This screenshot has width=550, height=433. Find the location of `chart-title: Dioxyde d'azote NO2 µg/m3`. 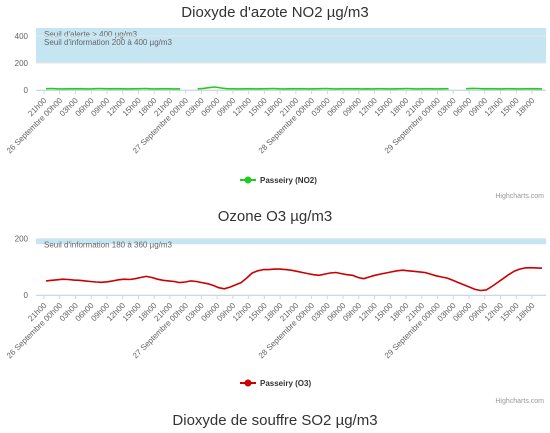

chart-title: Dioxyde d'azote NO2 µg/m3 is located at coordinates (275, 12).